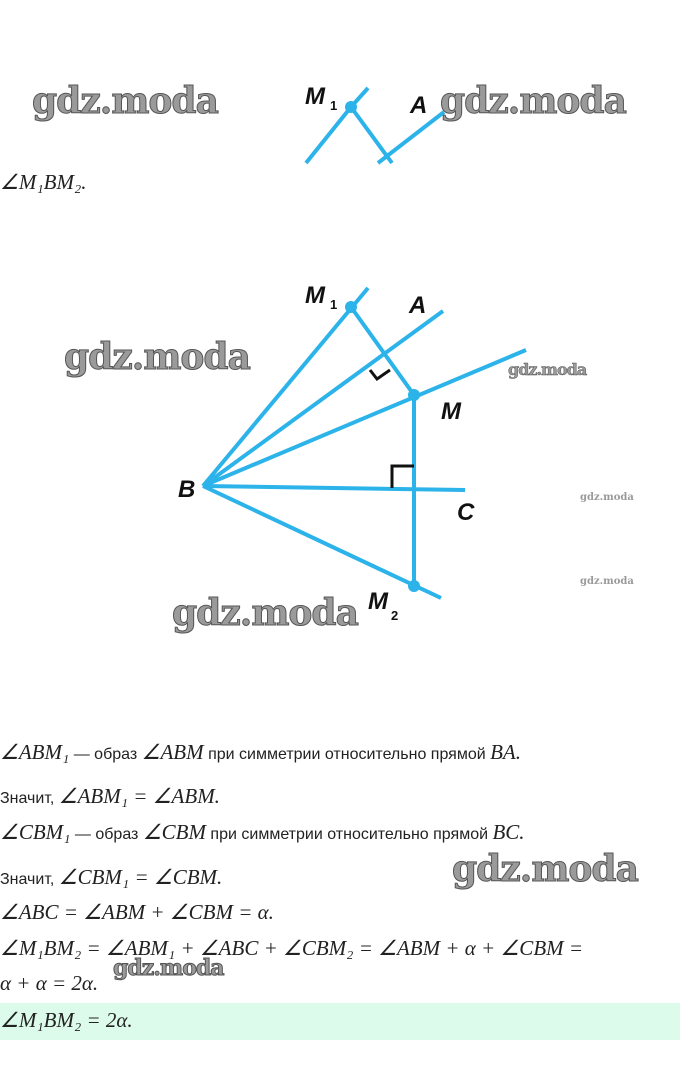 The width and height of the screenshot is (680, 1075). Describe the element at coordinates (414, 395) in the screenshot. I see `point-m` at that location.